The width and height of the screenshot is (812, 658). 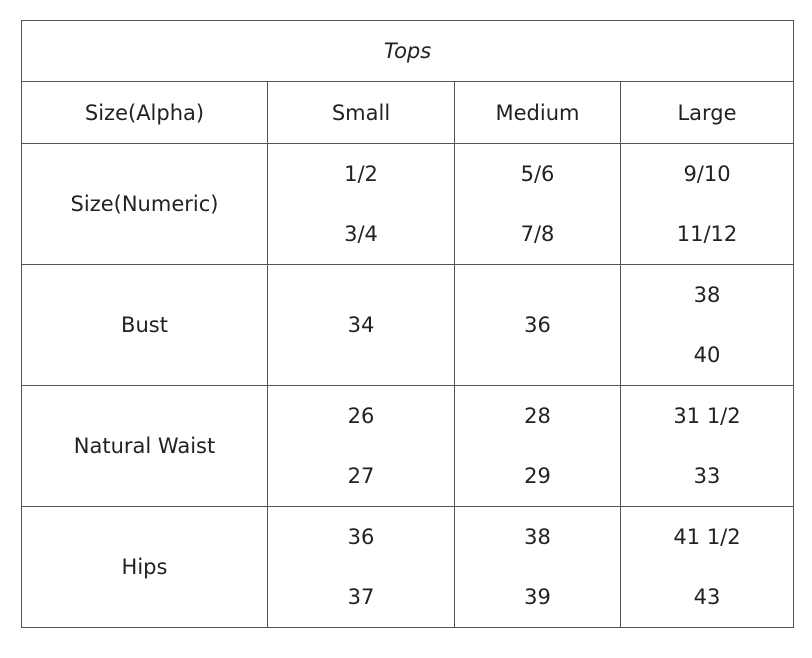 What do you see at coordinates (707, 416) in the screenshot?
I see `cell-value: 31 1/2` at bounding box center [707, 416].